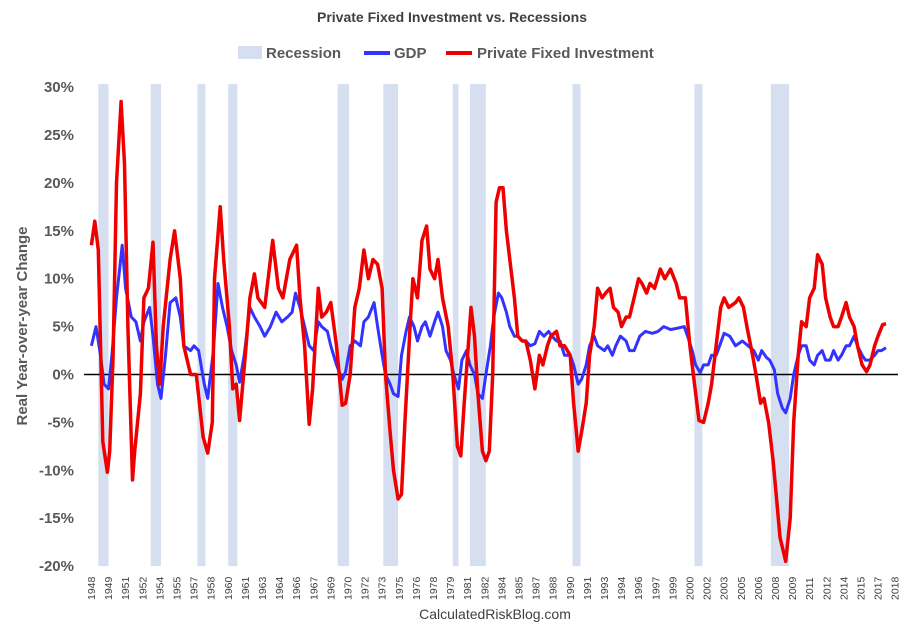 The height and width of the screenshot is (634, 904). What do you see at coordinates (63, 327) in the screenshot?
I see `y-tick-label: 5%` at bounding box center [63, 327].